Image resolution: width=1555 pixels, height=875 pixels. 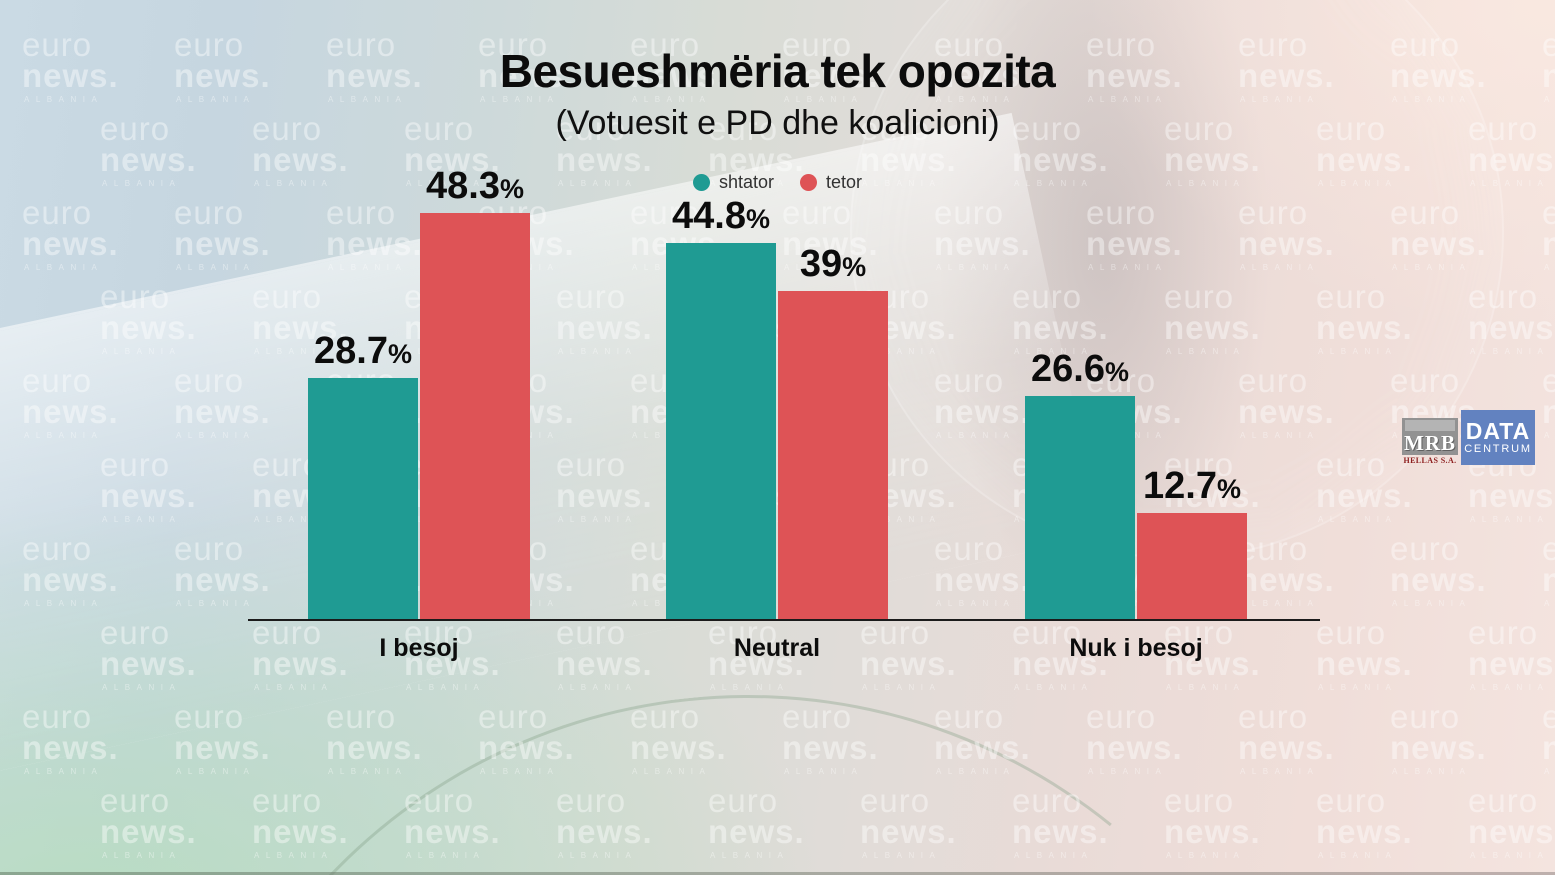 What do you see at coordinates (1498, 448) in the screenshot?
I see `data-centrum-text-centrum: CENTRUM` at bounding box center [1498, 448].